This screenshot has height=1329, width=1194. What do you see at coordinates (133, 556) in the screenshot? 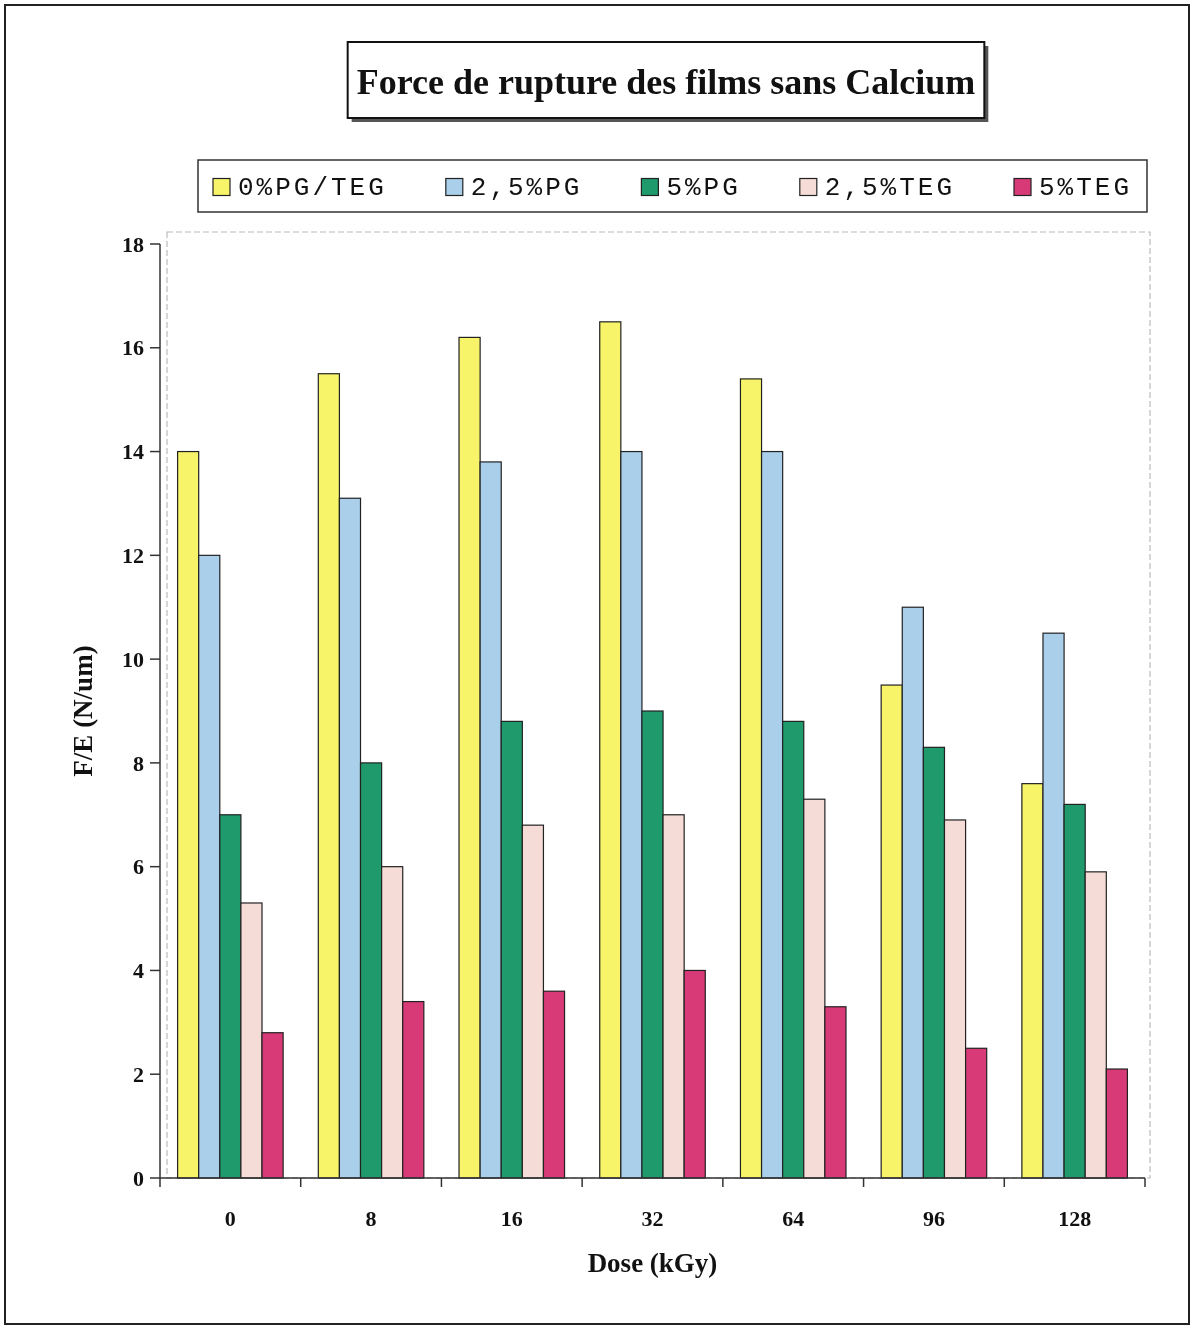
I see `y-tick-label: 12` at bounding box center [133, 556].